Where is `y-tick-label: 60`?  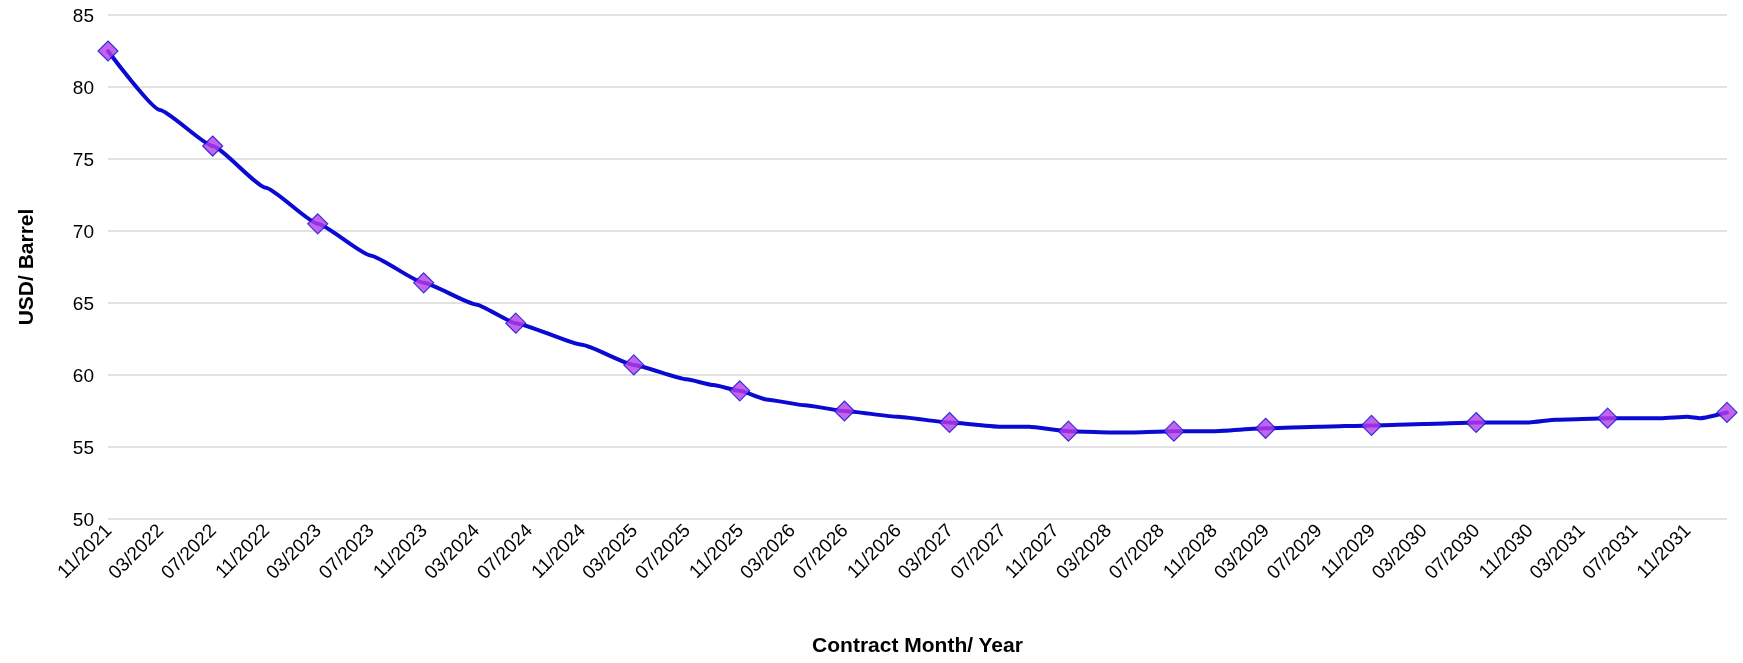
y-tick-label: 60 is located at coordinates (83, 375).